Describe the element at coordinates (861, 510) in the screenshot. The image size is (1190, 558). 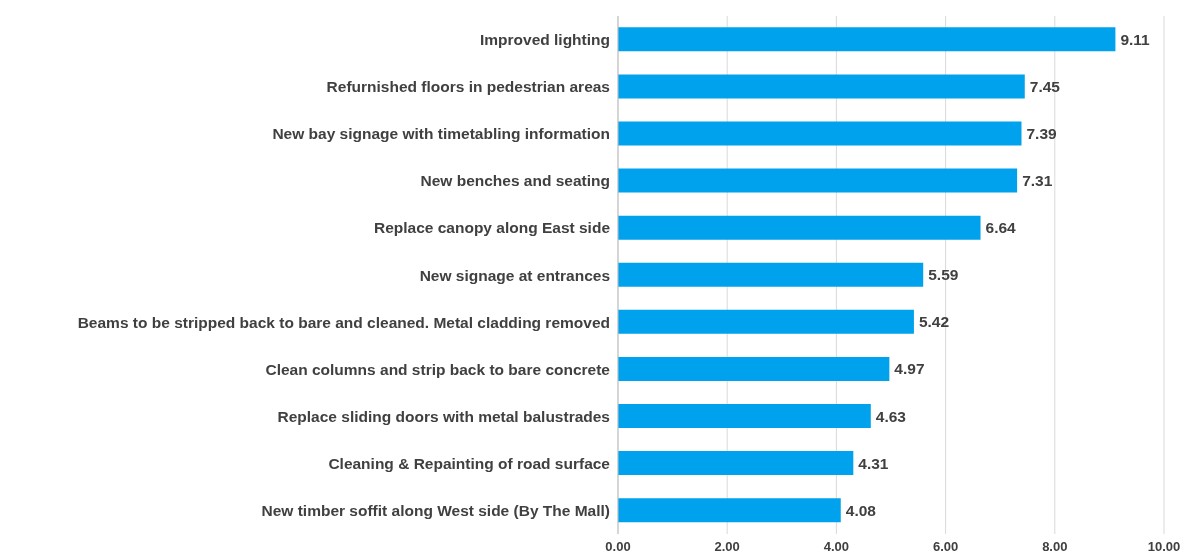
I see `data-label: 4.08` at that location.